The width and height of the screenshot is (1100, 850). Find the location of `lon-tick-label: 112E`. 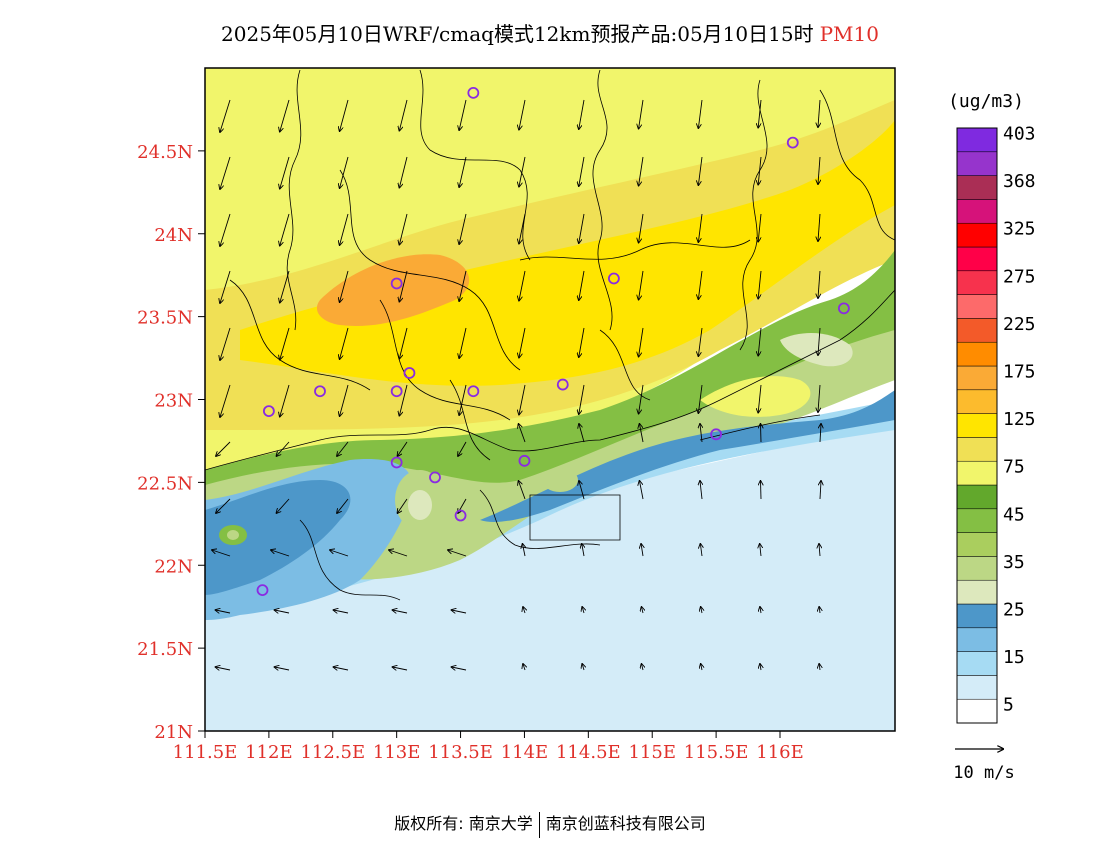

lon-tick-label: 112E is located at coordinates (269, 752).